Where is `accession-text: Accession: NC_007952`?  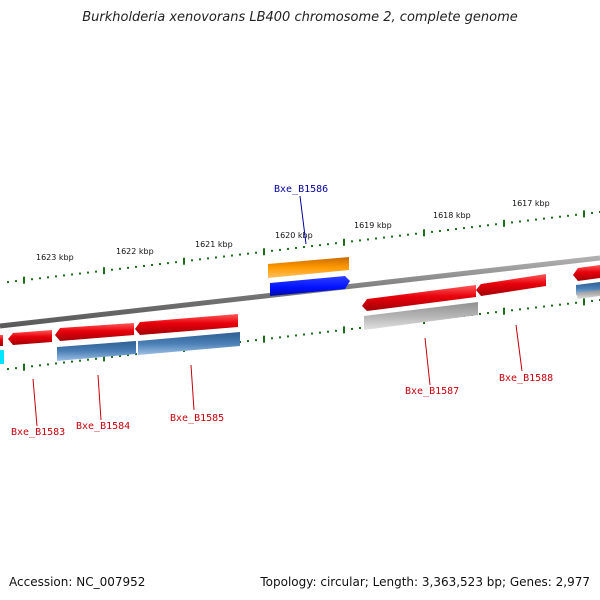
accession-text: Accession: NC_007952 is located at coordinates (77, 582).